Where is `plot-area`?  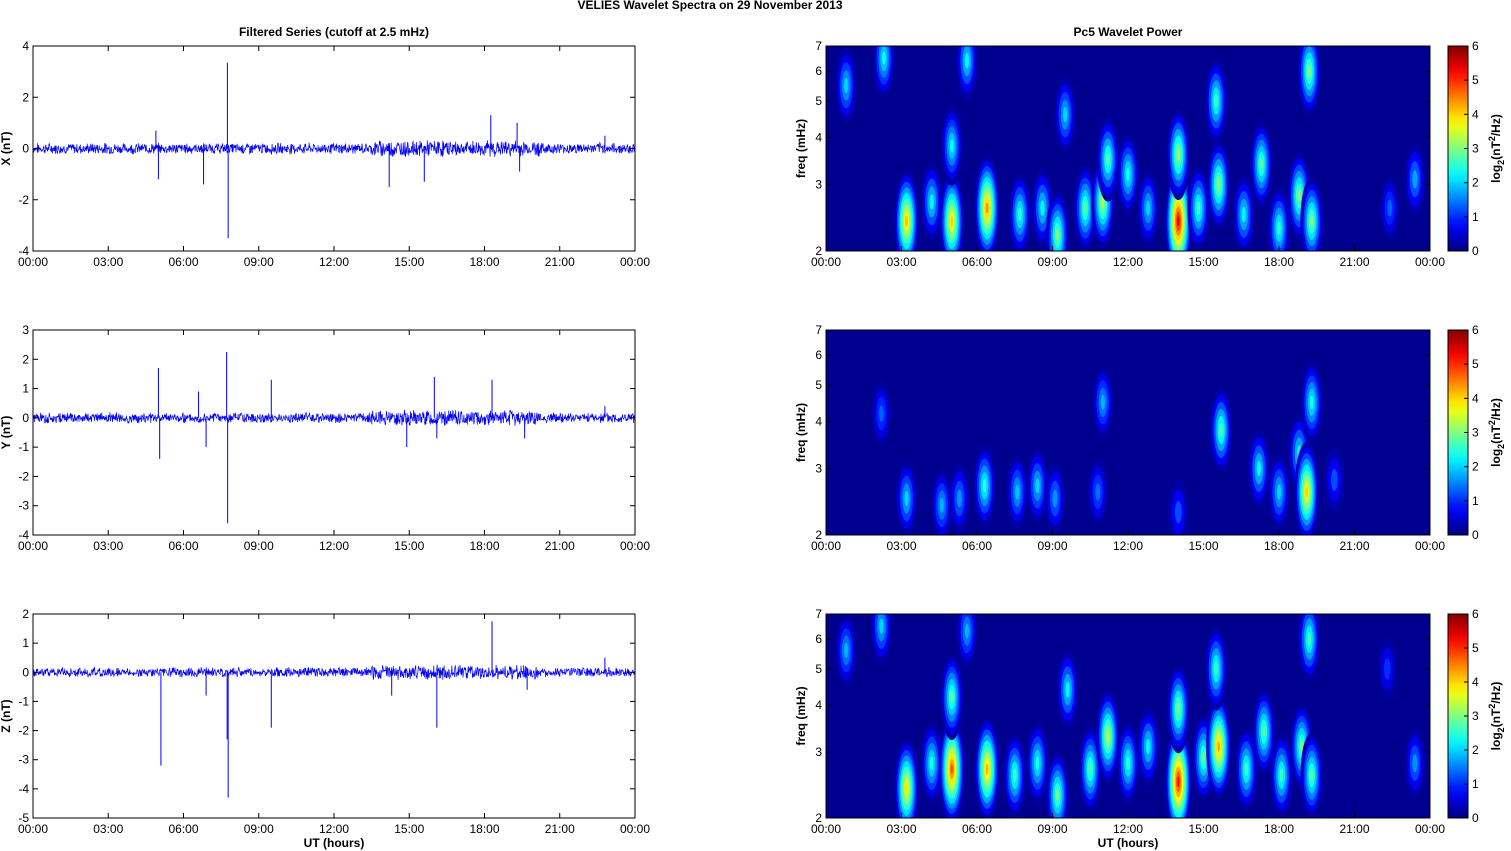
plot-area is located at coordinates (334, 716).